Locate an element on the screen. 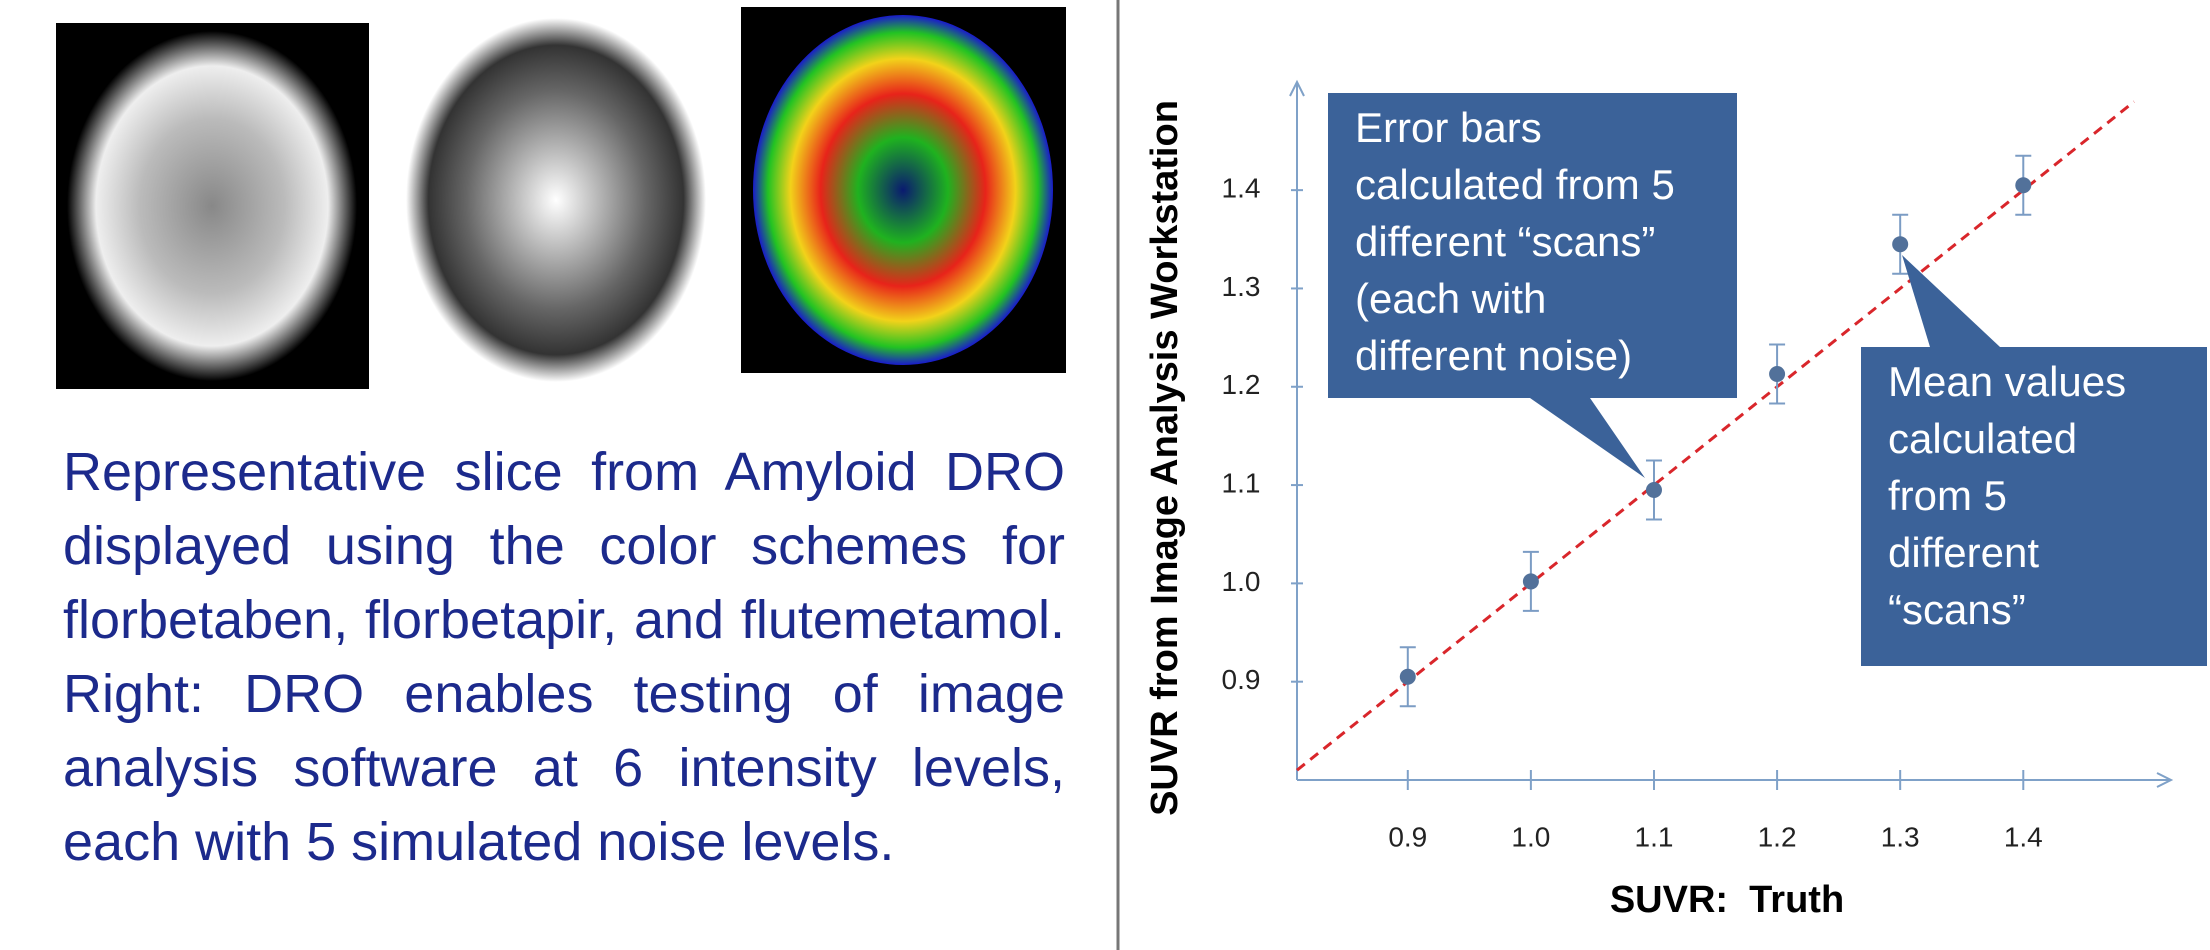 This screenshot has width=2210, height=950. x-tick-label: 0.9 is located at coordinates (1407, 836).